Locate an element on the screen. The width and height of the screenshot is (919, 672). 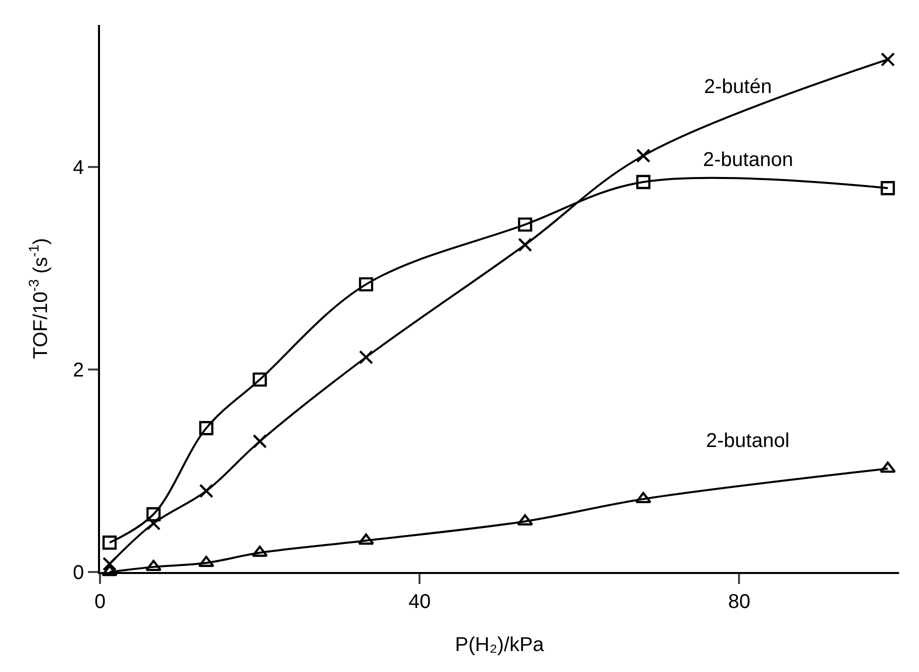
y-tick-label: 2 is located at coordinates (78, 370).